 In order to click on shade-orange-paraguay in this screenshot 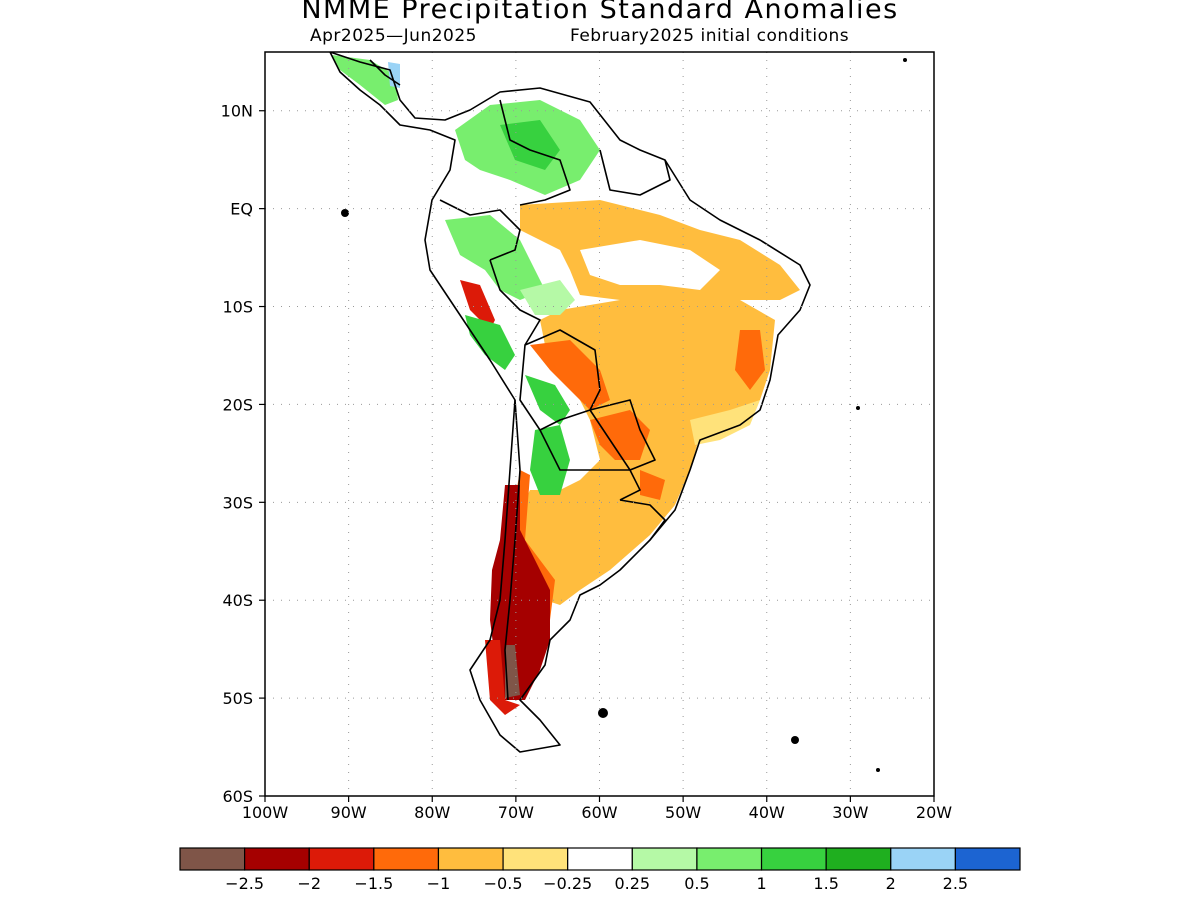, I will do `click(620, 435)`.